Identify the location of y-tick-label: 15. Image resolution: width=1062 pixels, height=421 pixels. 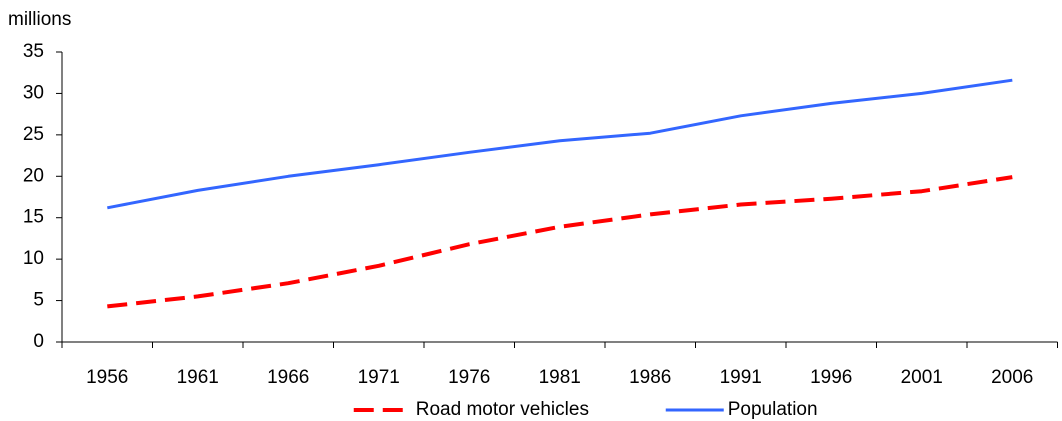
(33, 217).